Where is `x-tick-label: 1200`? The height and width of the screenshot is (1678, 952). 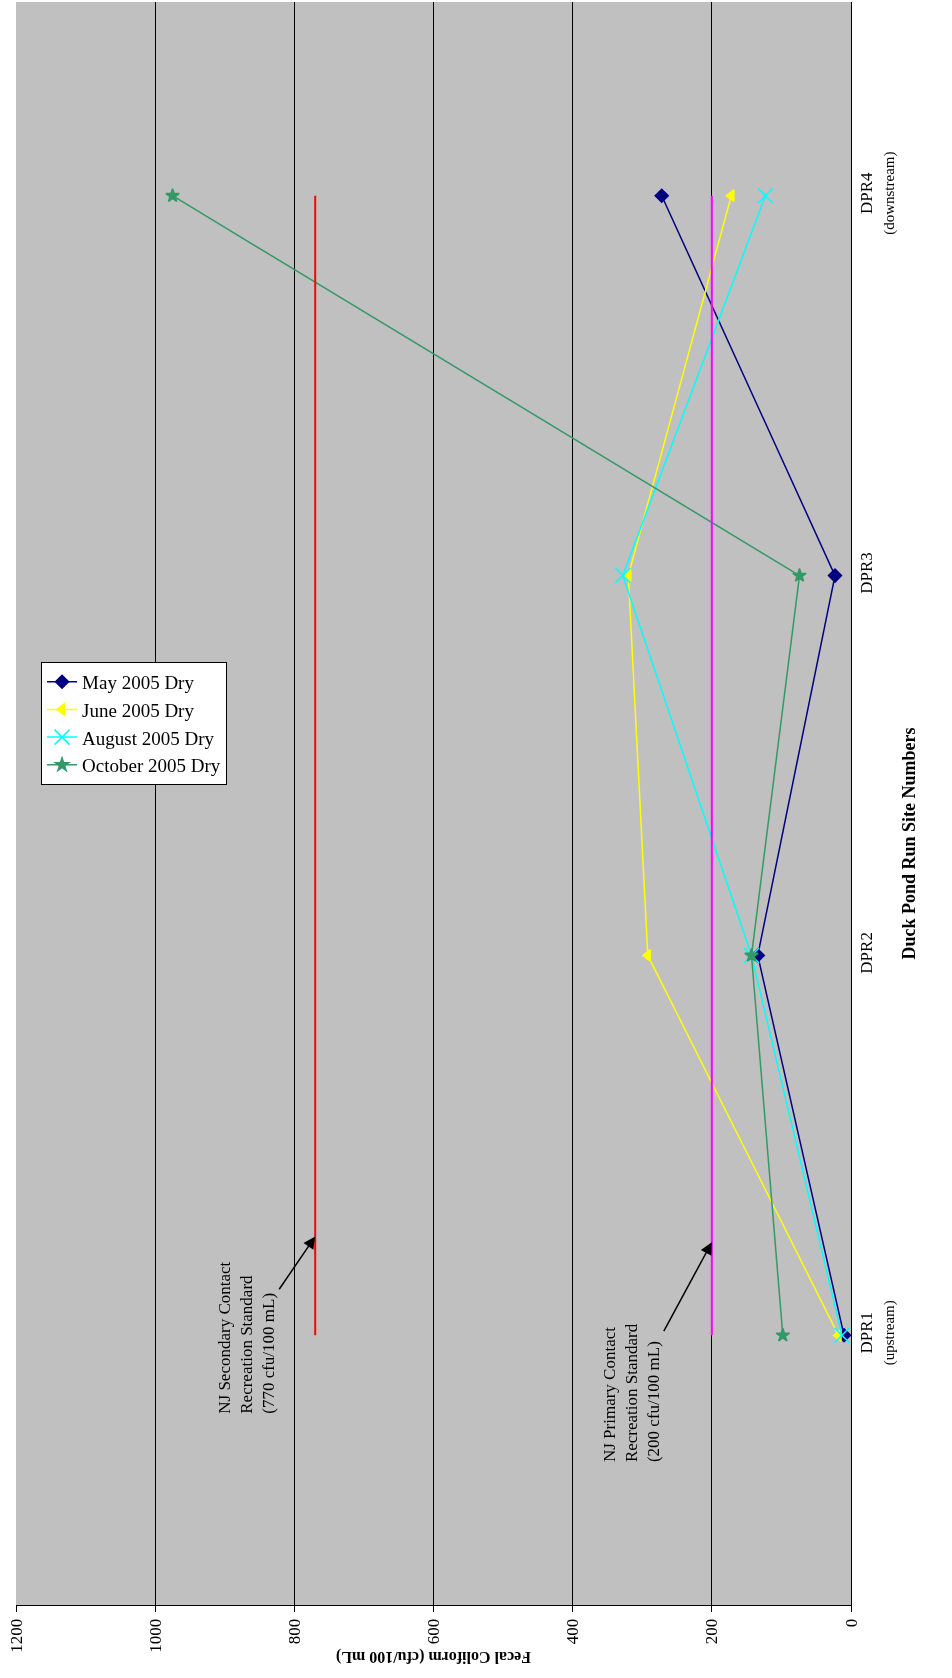
x-tick-label: 1200 is located at coordinates (16, 1635).